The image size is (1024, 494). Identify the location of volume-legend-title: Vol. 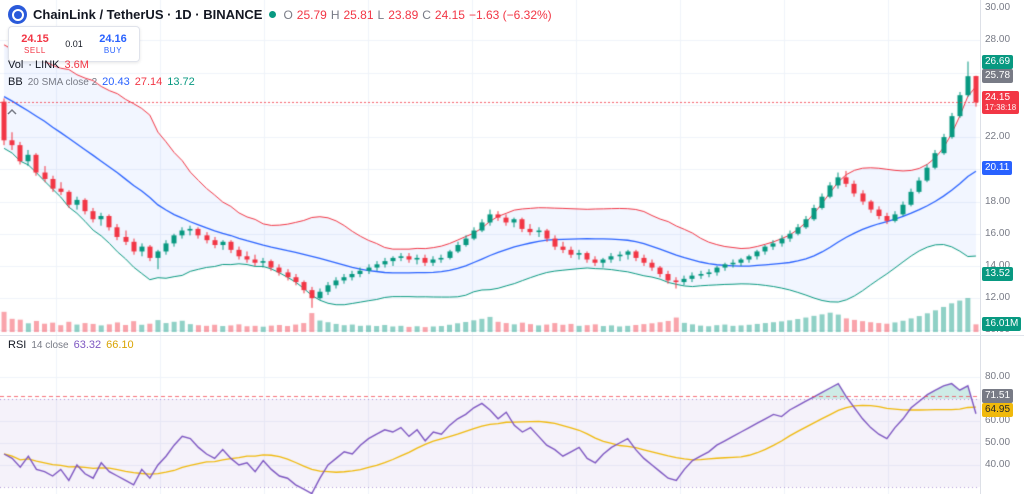
(16, 65).